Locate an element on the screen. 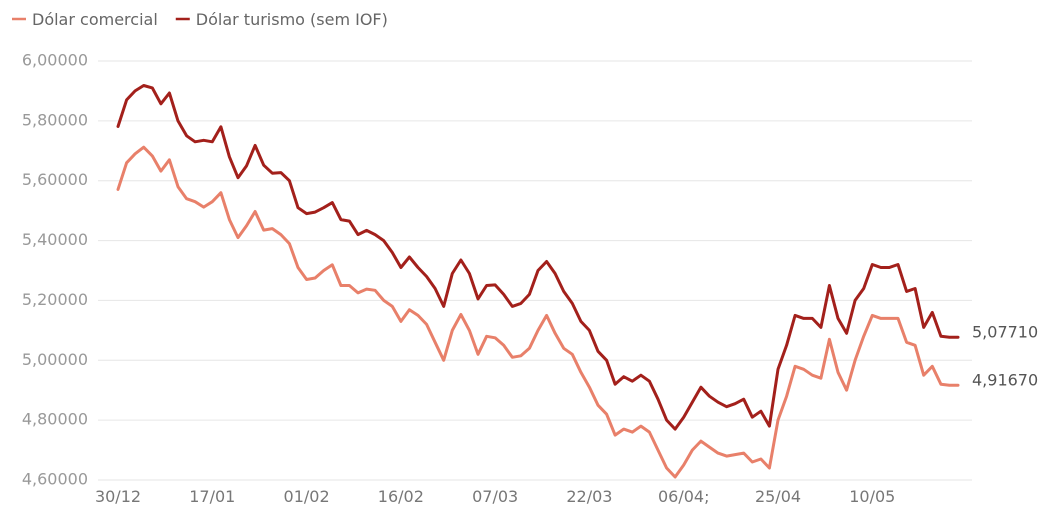  y-tick-label: 5,00000 is located at coordinates (55, 359).